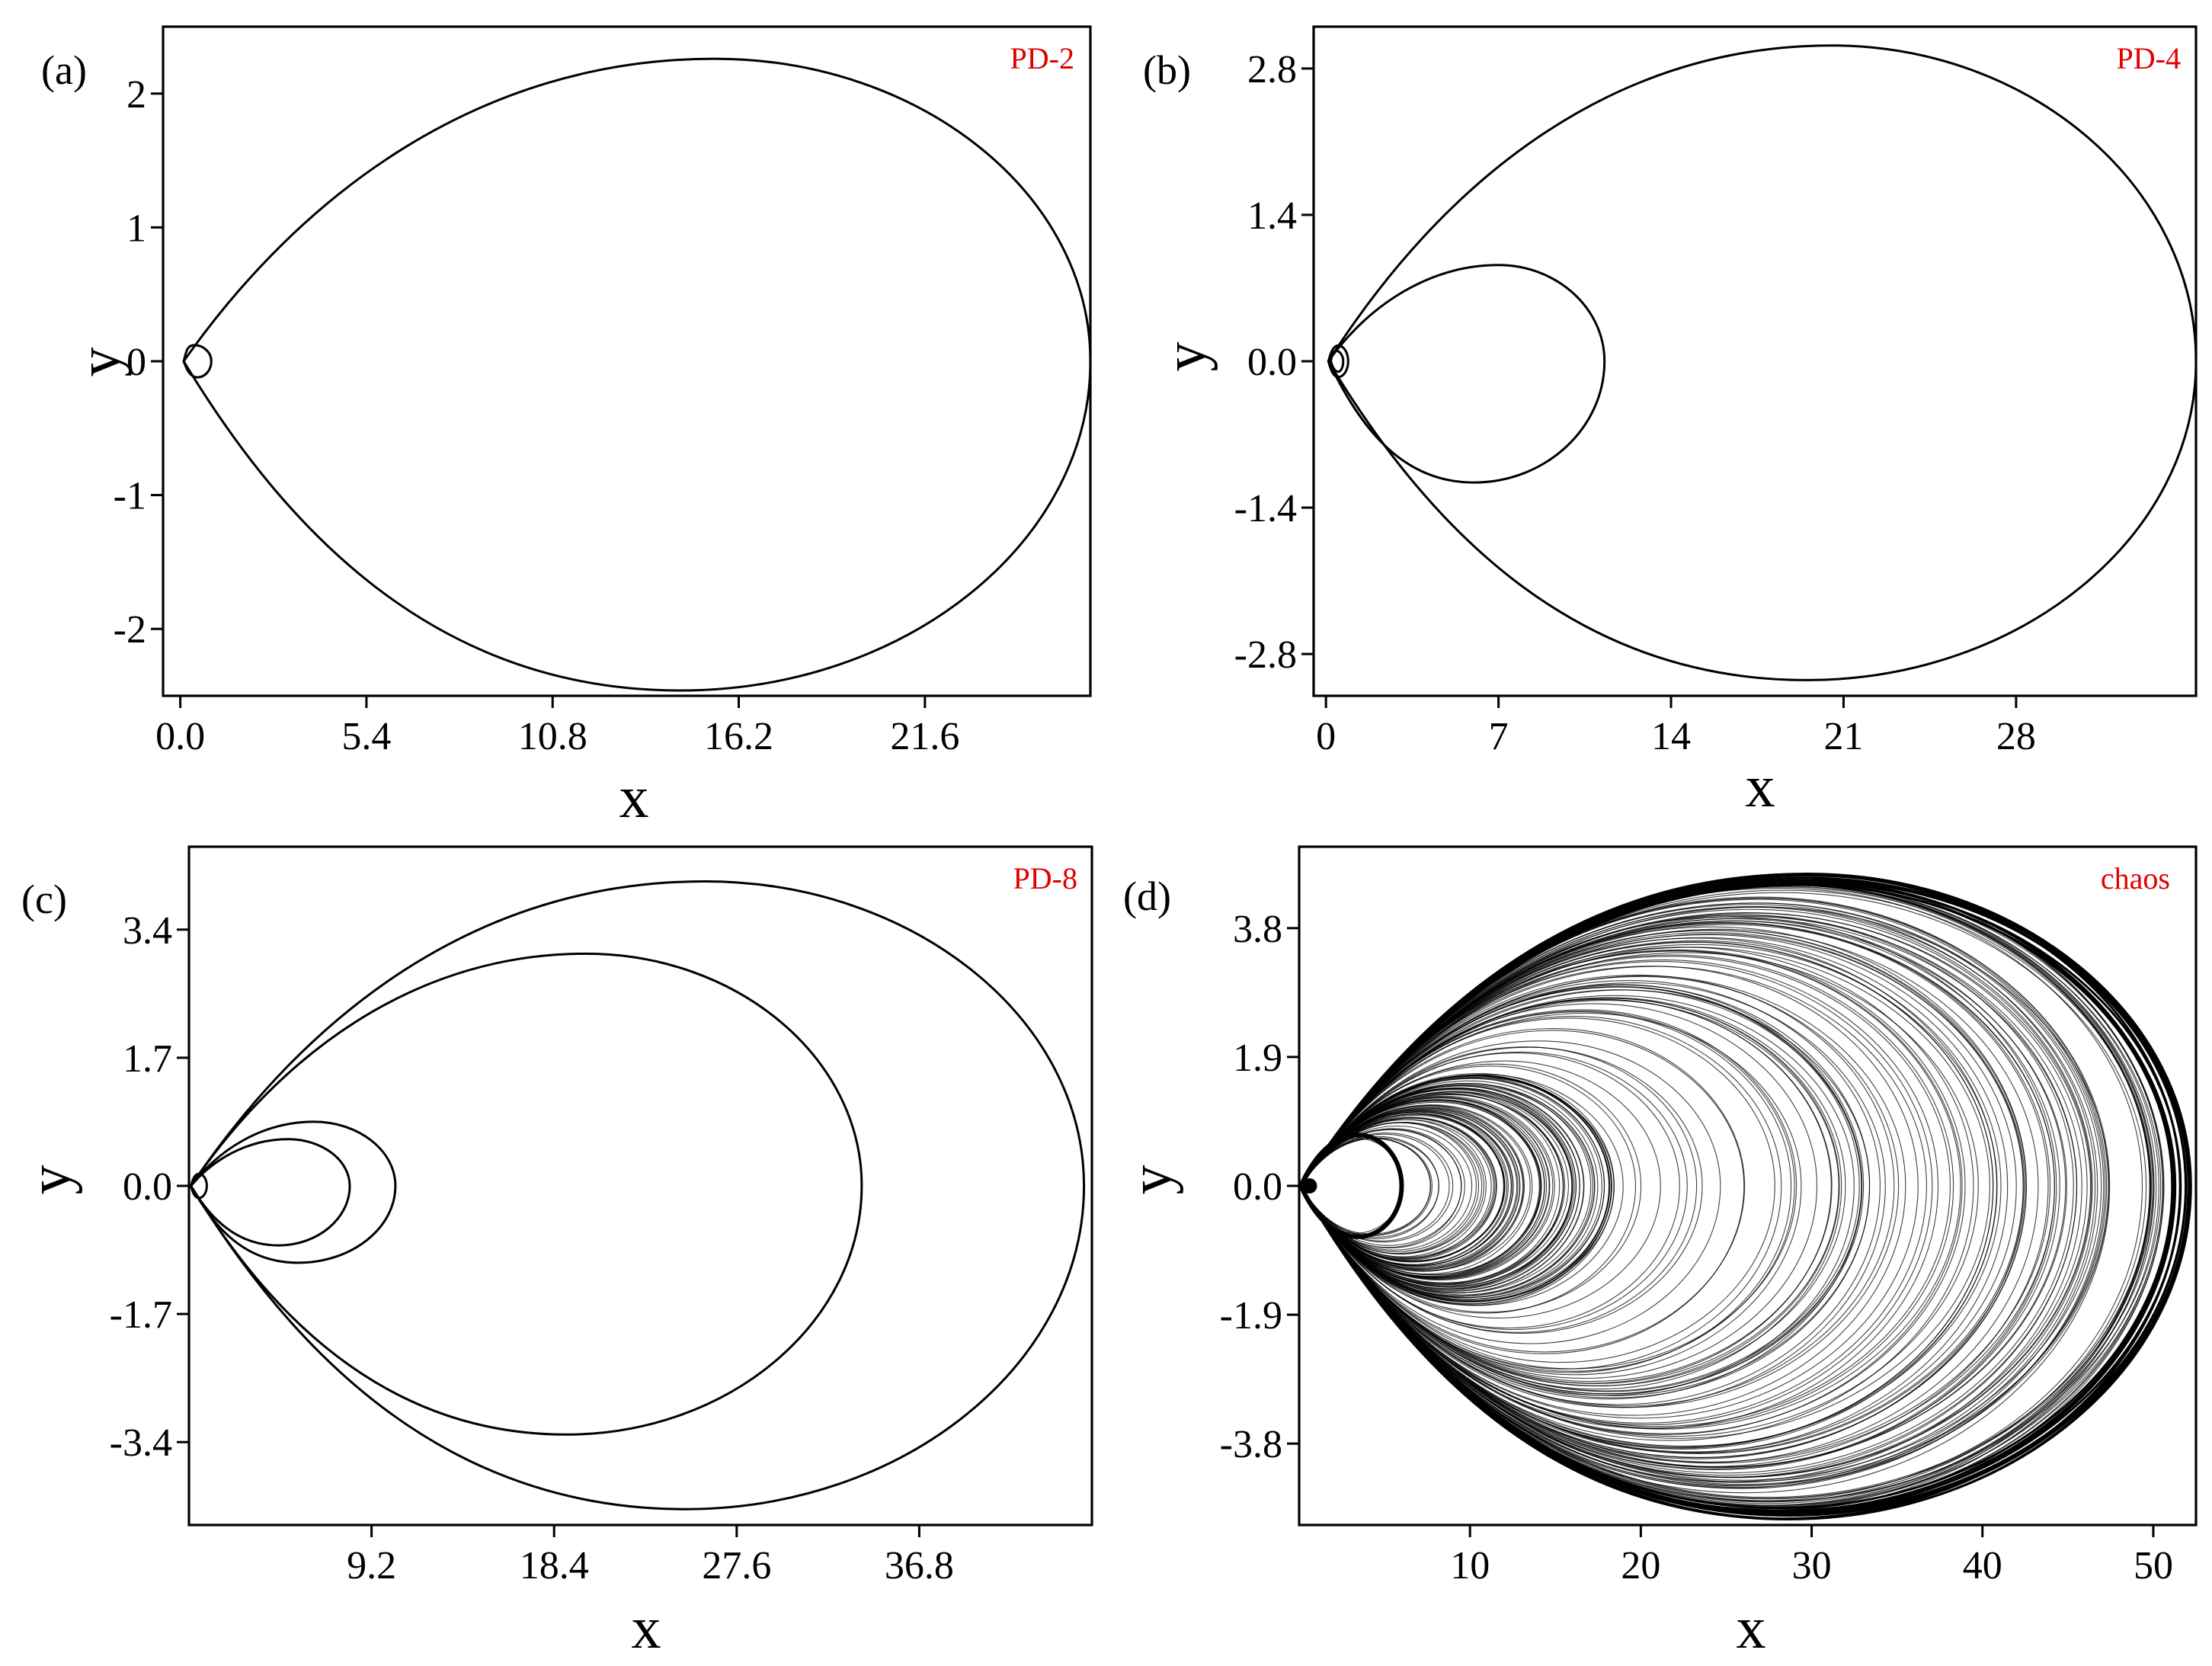  Describe the element at coordinates (1983, 1566) in the screenshot. I see `x-tick-label: 40` at that location.